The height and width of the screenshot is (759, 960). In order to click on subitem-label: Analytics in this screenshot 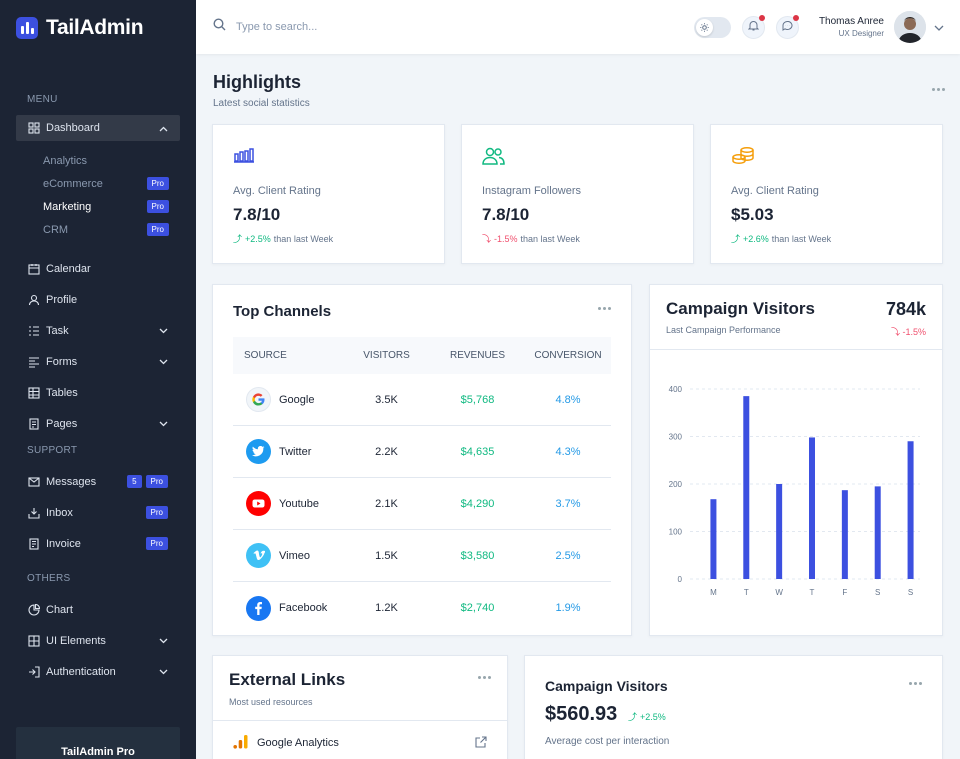, I will do `click(65, 160)`.